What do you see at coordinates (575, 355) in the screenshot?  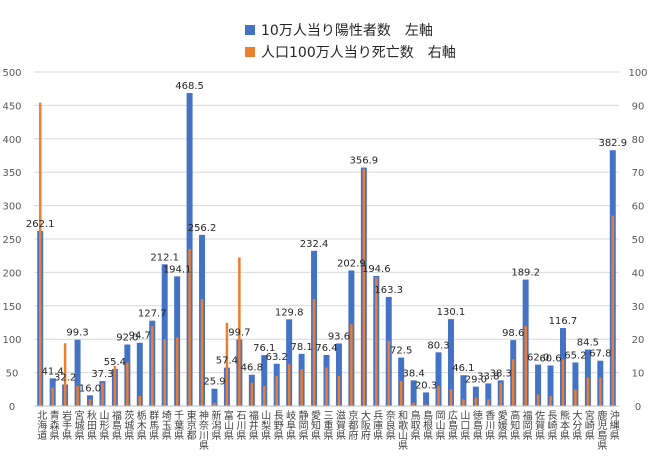 I see `data-label: 65.2` at bounding box center [575, 355].